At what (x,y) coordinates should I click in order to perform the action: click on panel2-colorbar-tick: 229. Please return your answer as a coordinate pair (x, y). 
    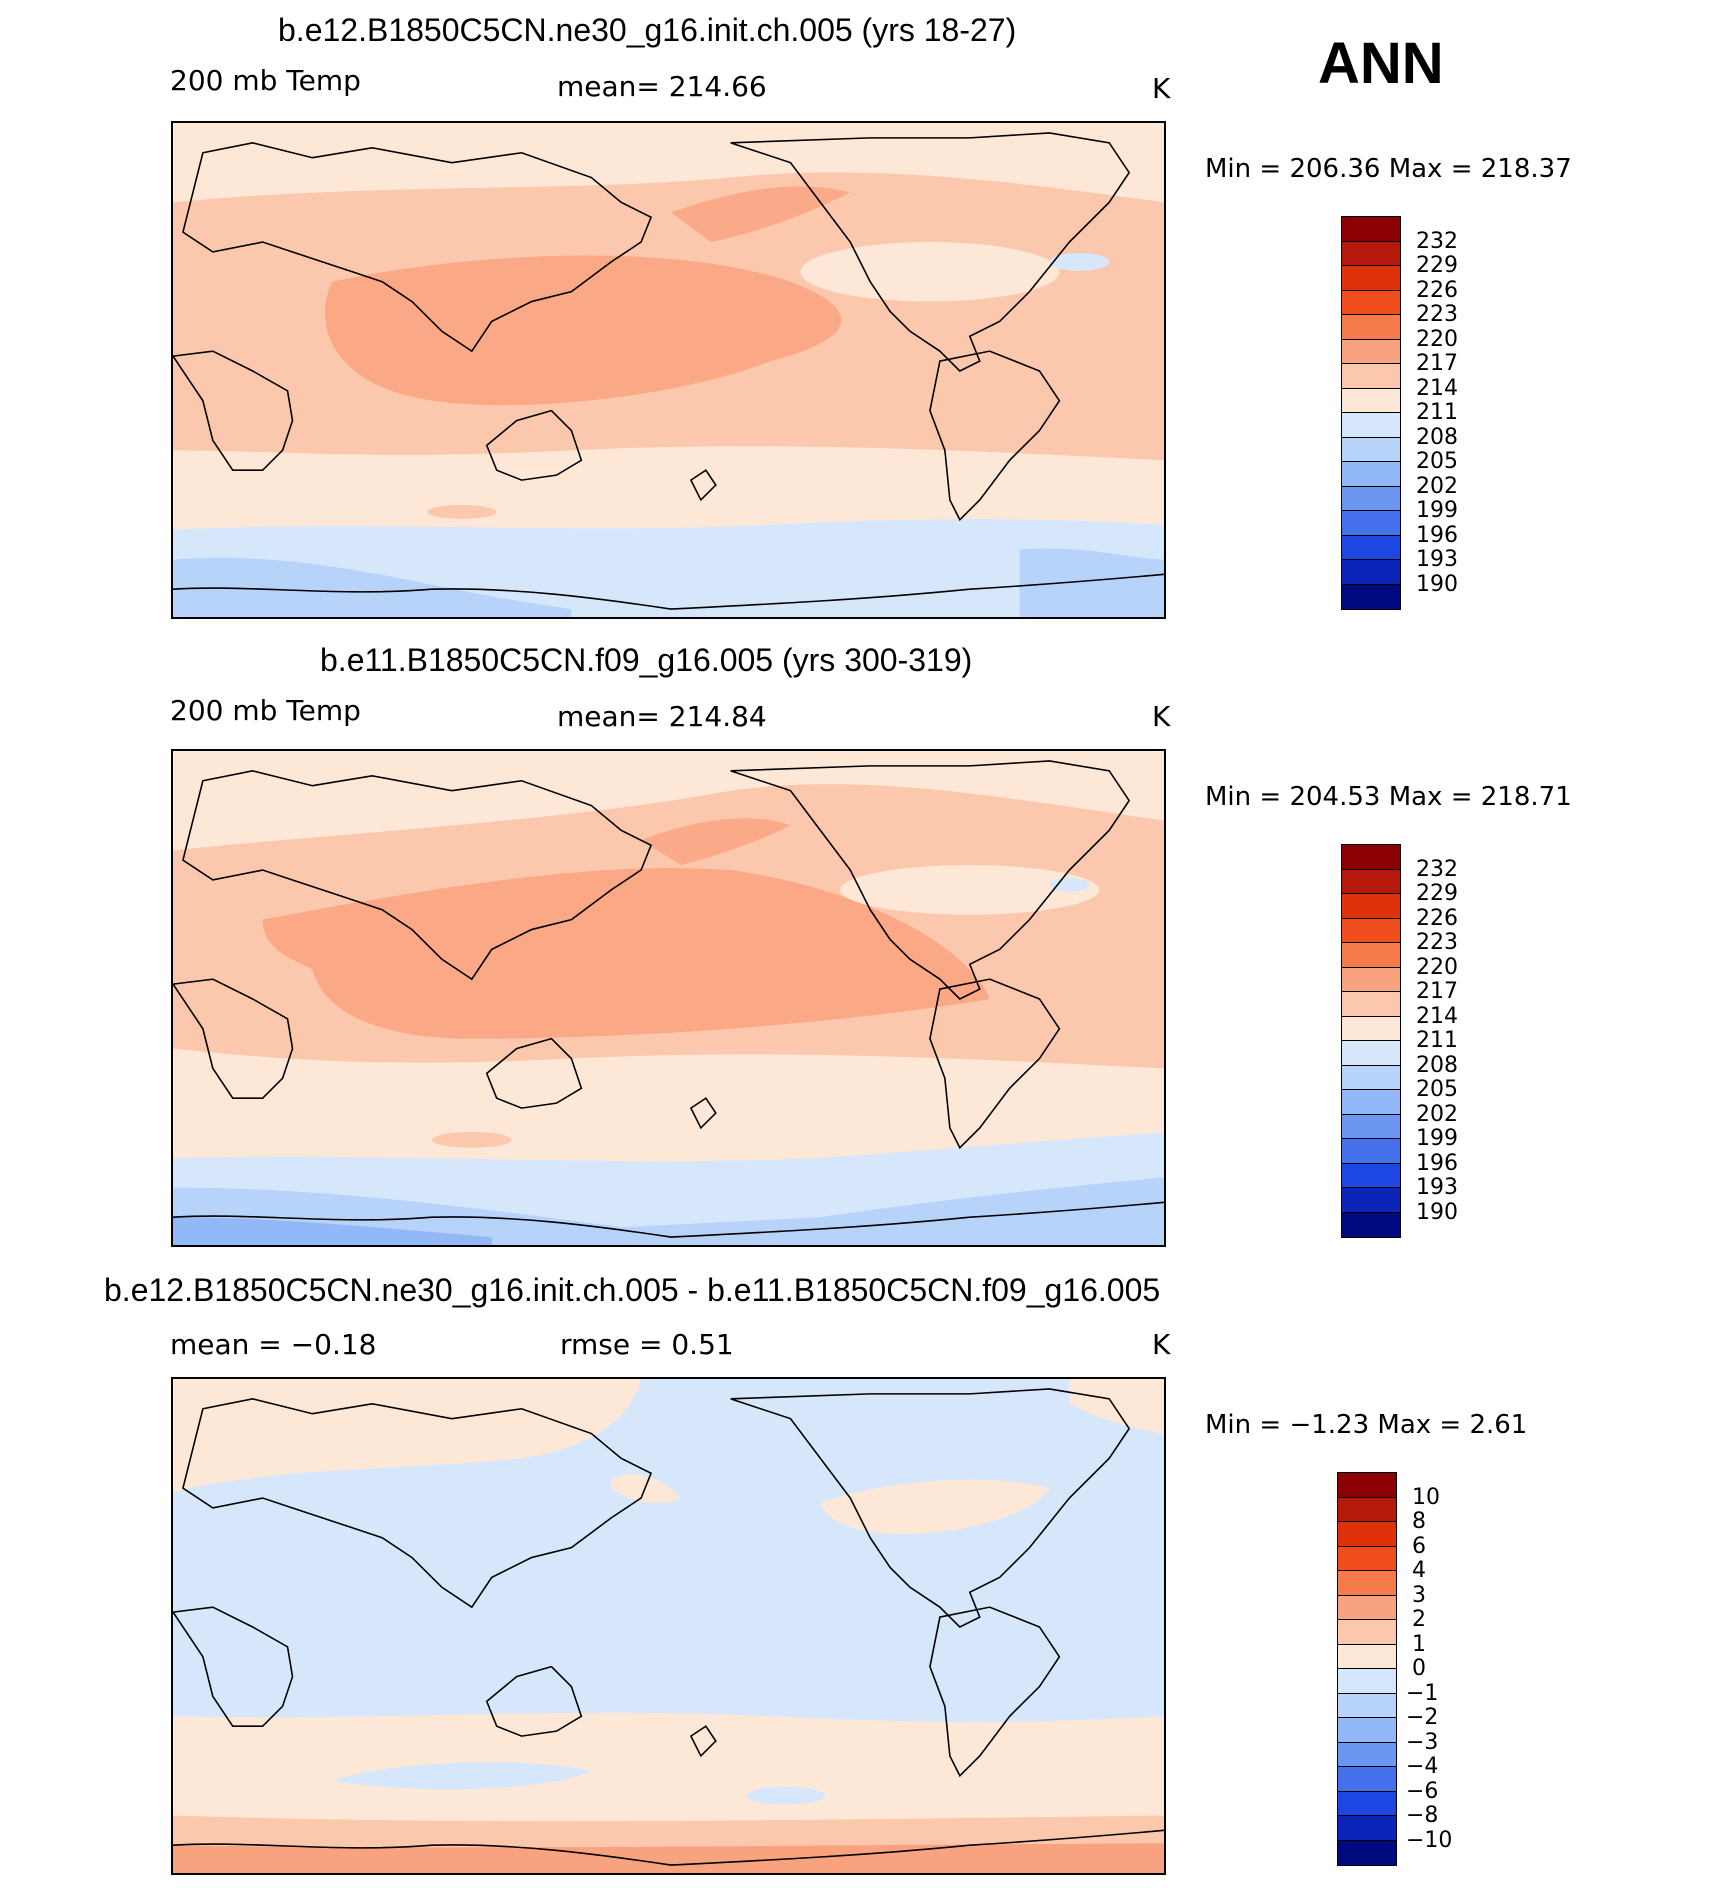
    Looking at the image, I should click on (1437, 893).